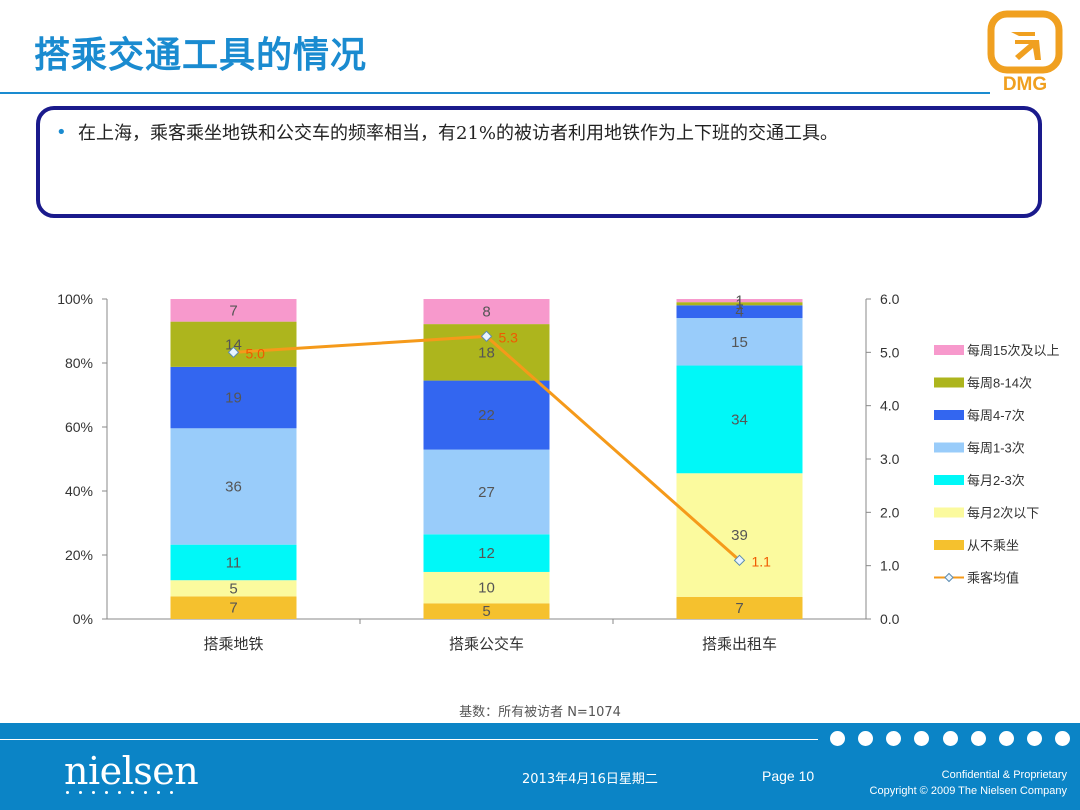 Image resolution: width=1080 pixels, height=810 pixels. Describe the element at coordinates (996, 448) in the screenshot. I see `legend-label: 每周1-3次` at that location.